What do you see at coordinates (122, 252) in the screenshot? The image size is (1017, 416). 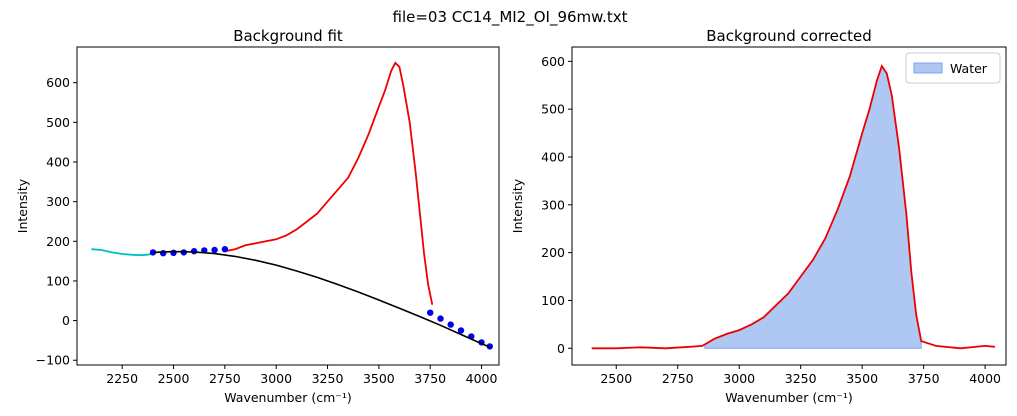 I see `background-region-line` at bounding box center [122, 252].